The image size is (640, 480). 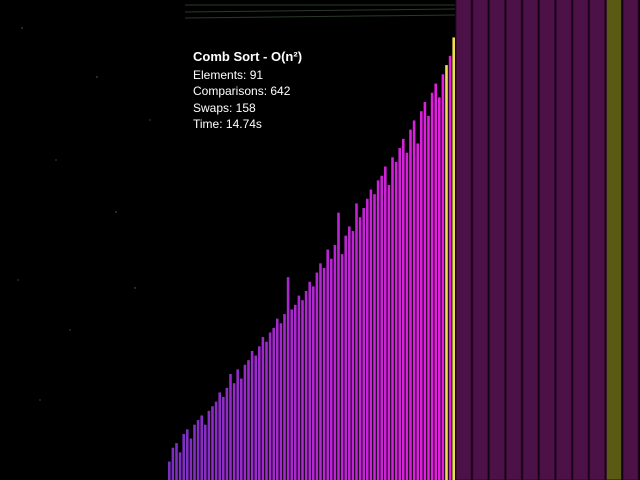 I want to click on stat-comparisons: Comparisons: 642, so click(x=242, y=91).